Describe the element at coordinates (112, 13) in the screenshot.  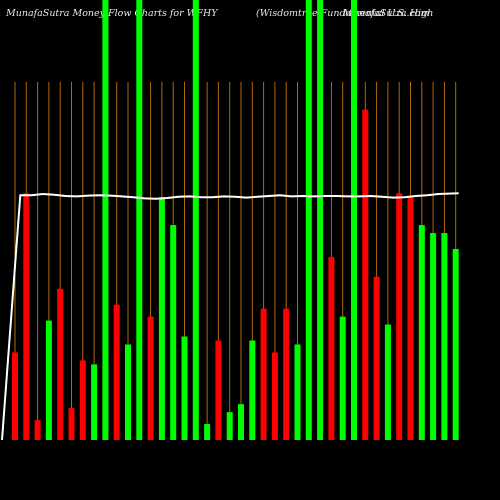
I see `chart-title: MunafaSutra Money Flow Charts for WFHY` at that location.